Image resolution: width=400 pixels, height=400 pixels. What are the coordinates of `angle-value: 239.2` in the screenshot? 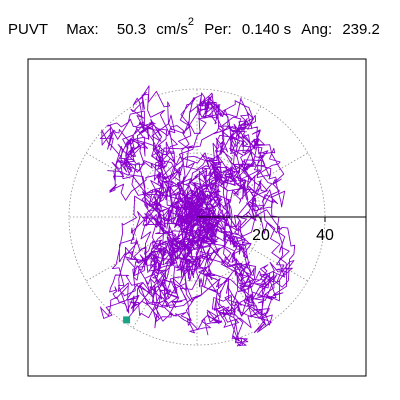 It's located at (361, 29).